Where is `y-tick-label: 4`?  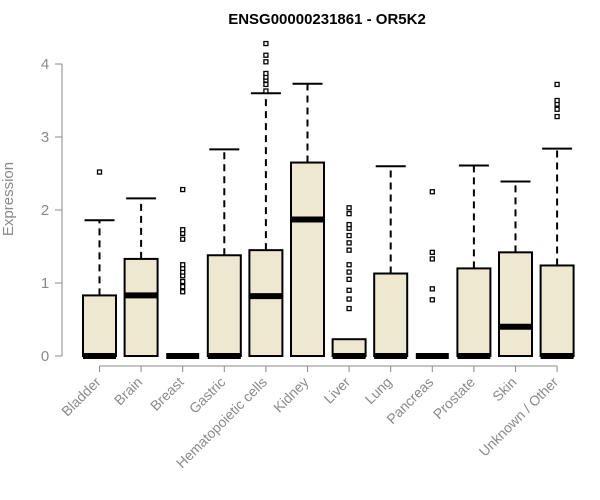
y-tick-label: 4 is located at coordinates (45, 64).